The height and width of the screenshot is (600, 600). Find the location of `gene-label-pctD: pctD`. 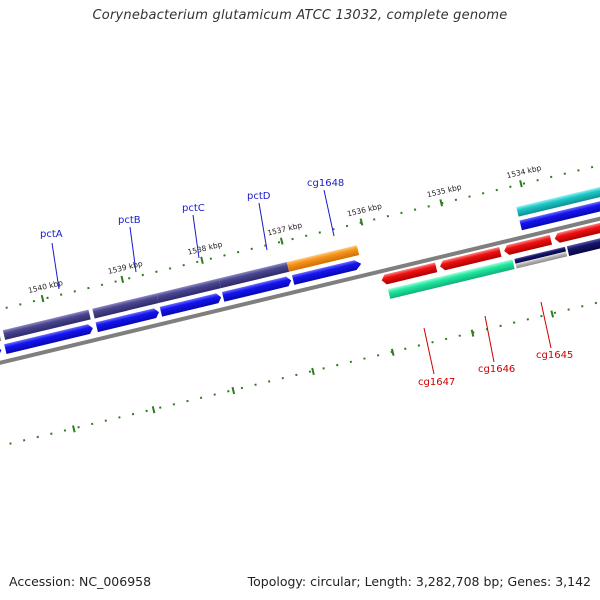

gene-label-pctD: pctD is located at coordinates (259, 196).